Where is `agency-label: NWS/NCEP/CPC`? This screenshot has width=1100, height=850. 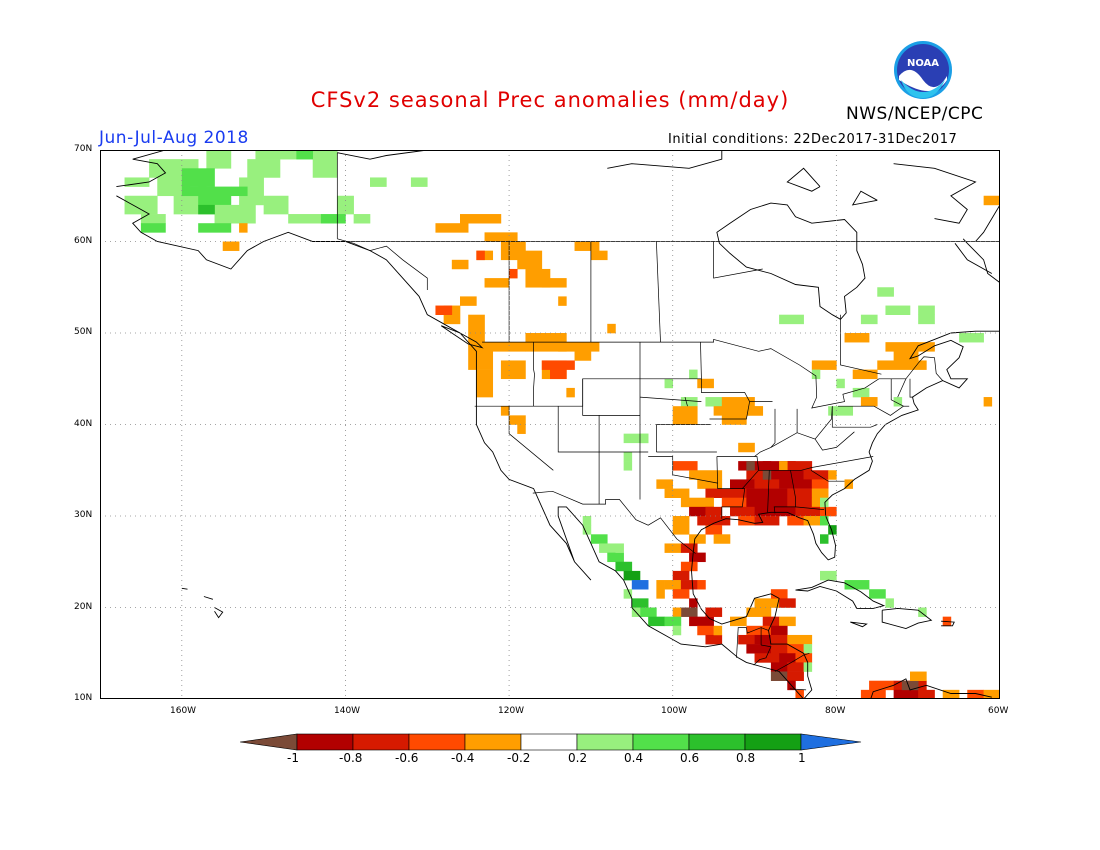 agency-label: NWS/NCEP/CPC is located at coordinates (915, 114).